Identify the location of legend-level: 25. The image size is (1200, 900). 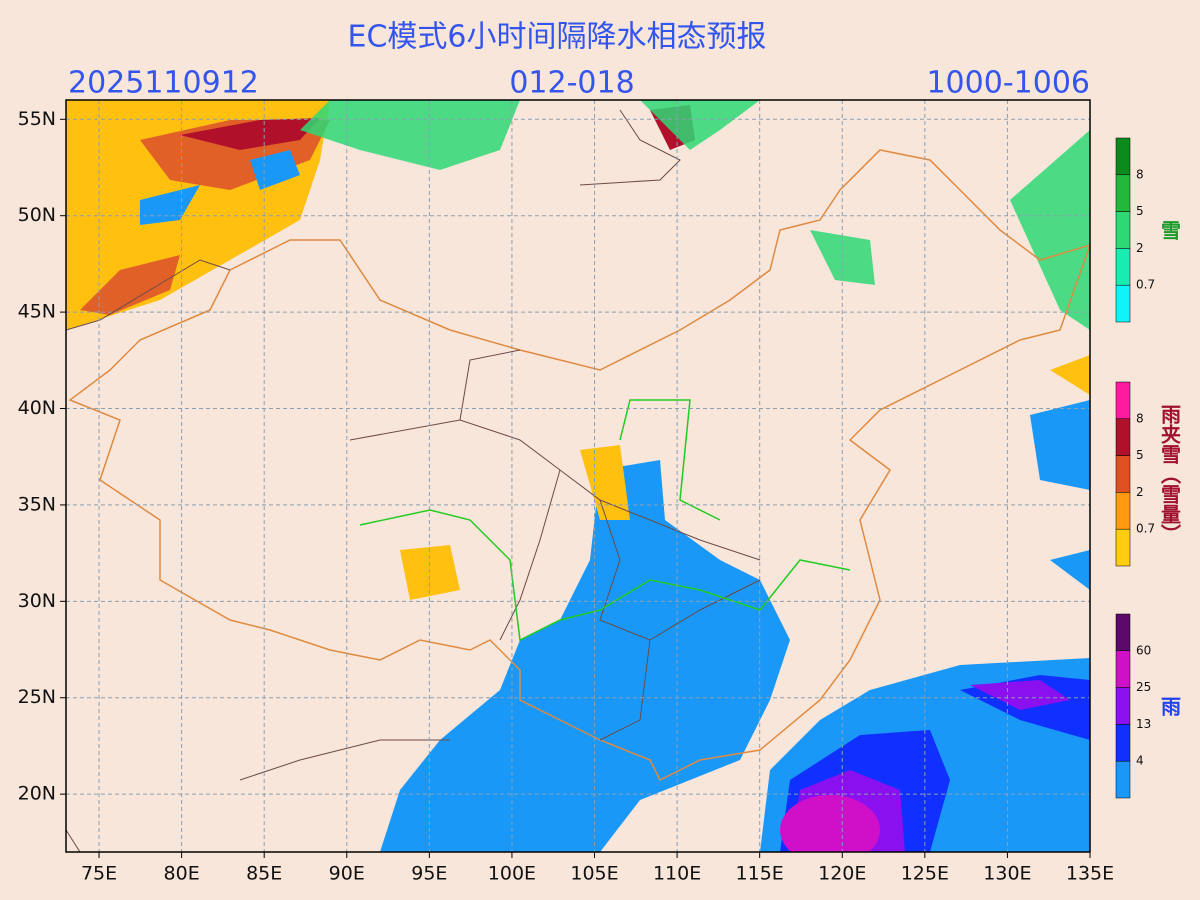
(1143, 687).